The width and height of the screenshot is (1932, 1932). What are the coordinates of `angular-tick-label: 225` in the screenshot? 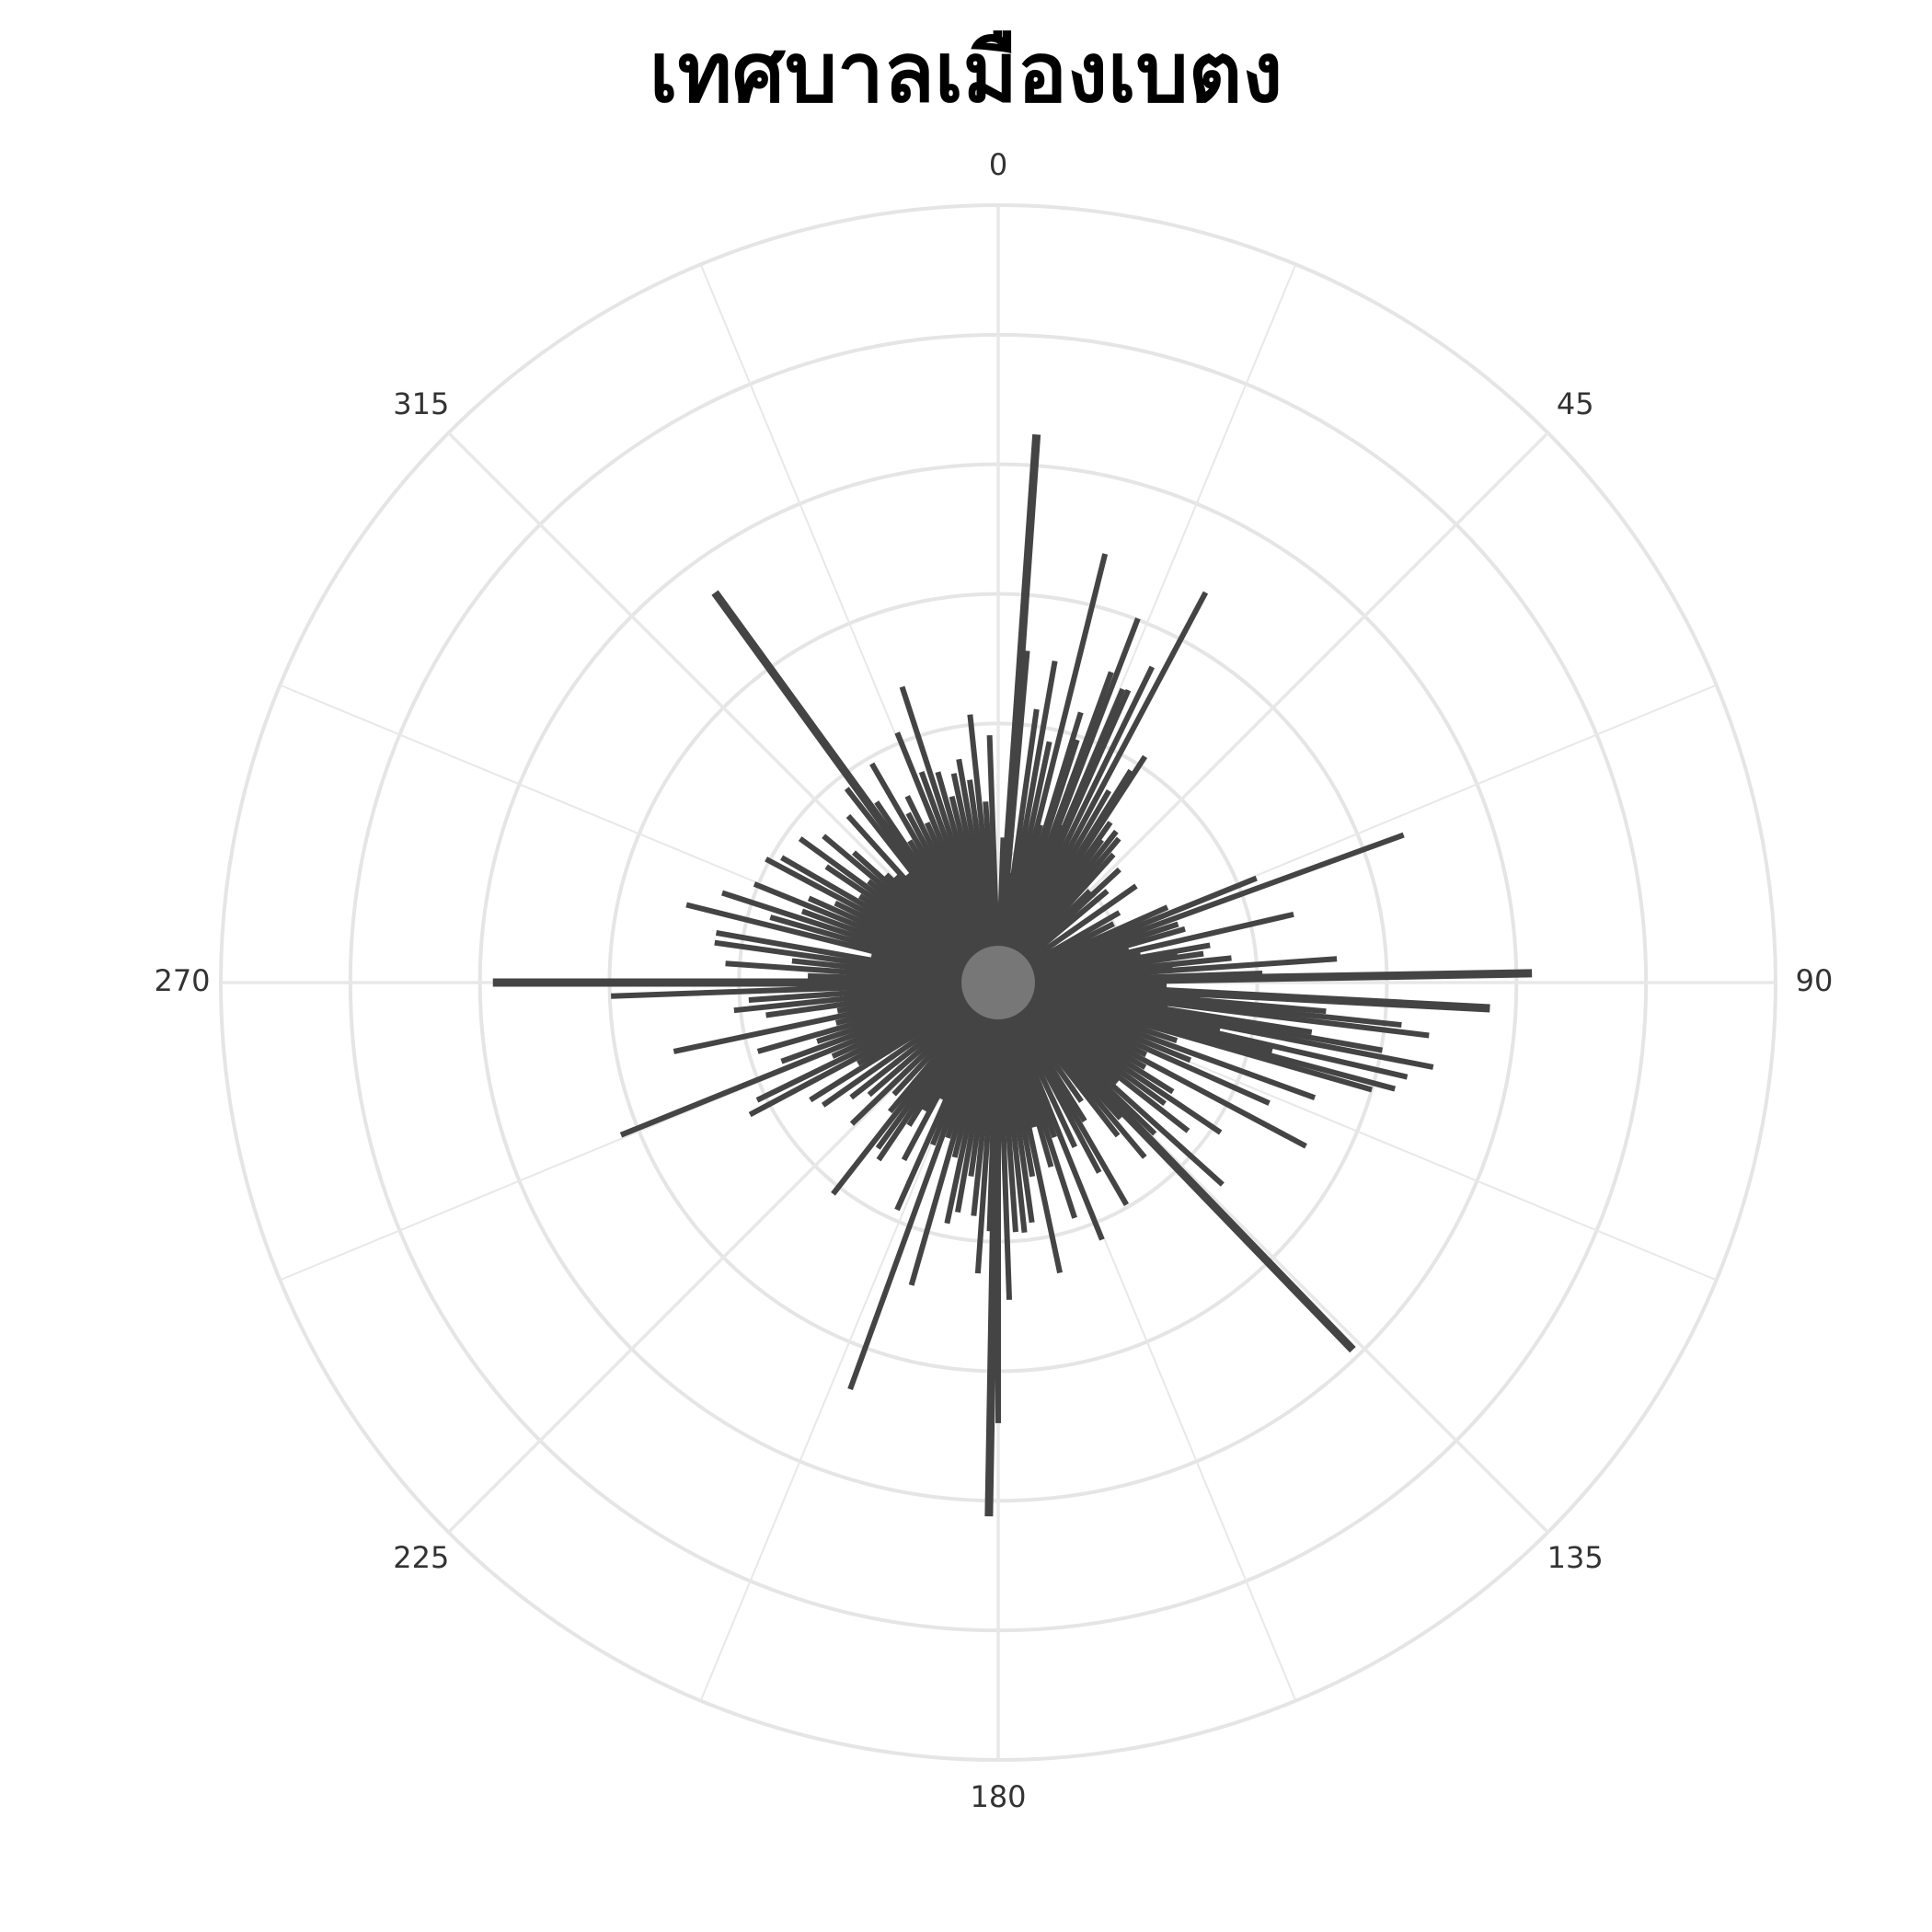 It's located at (421, 1557).